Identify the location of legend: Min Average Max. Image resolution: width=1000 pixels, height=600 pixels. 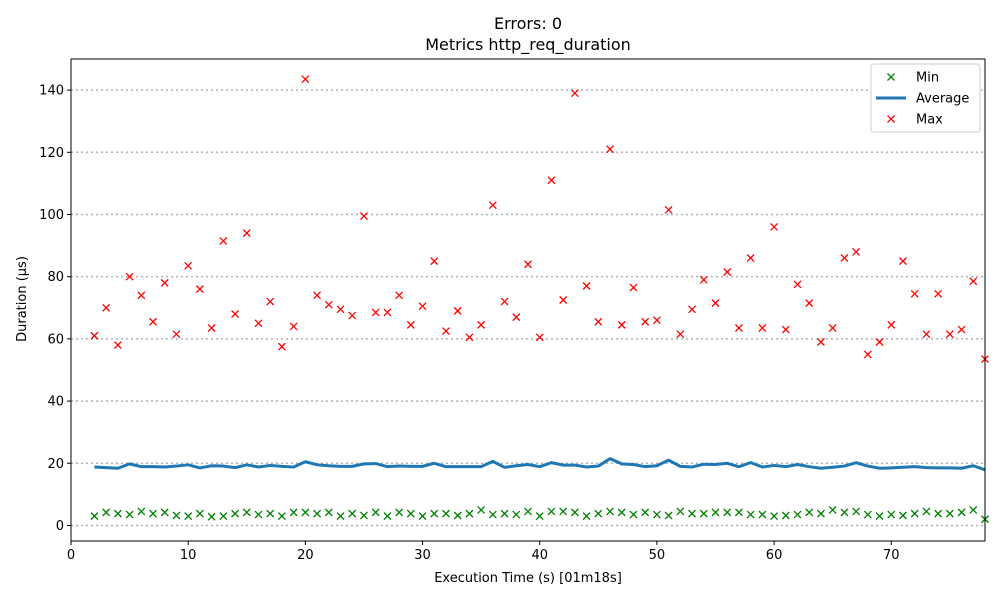
(925, 98).